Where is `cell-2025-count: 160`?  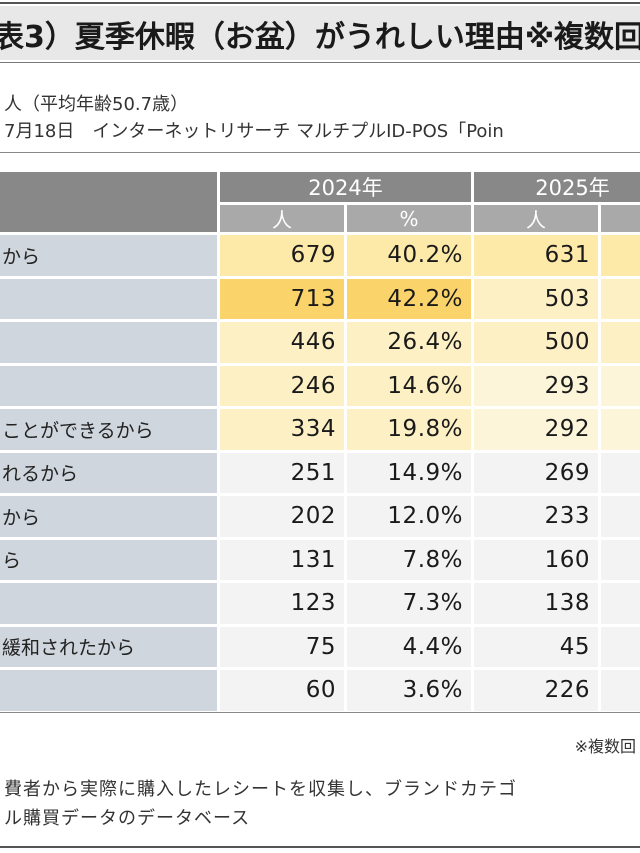 cell-2025-count: 160 is located at coordinates (536, 559).